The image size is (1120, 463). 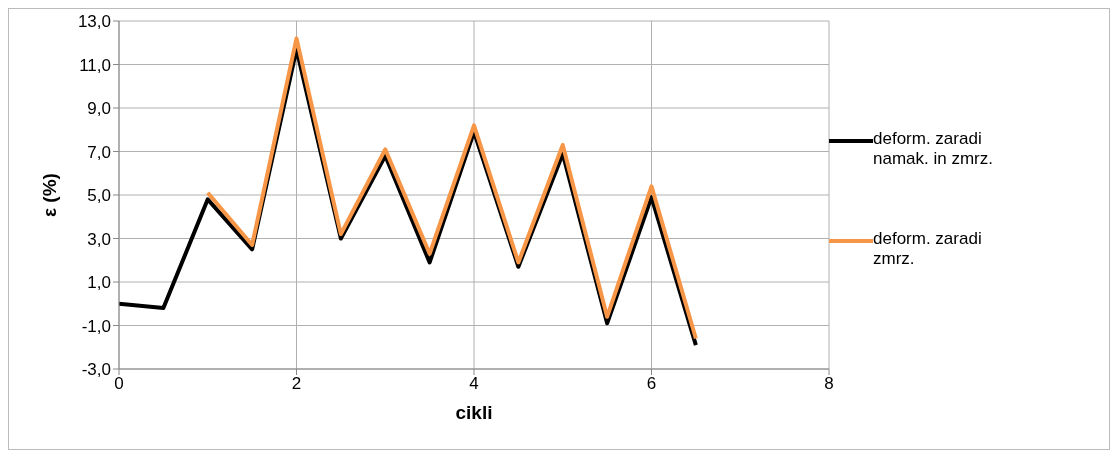 I want to click on y-tick-label: 13,0, so click(x=94, y=22).